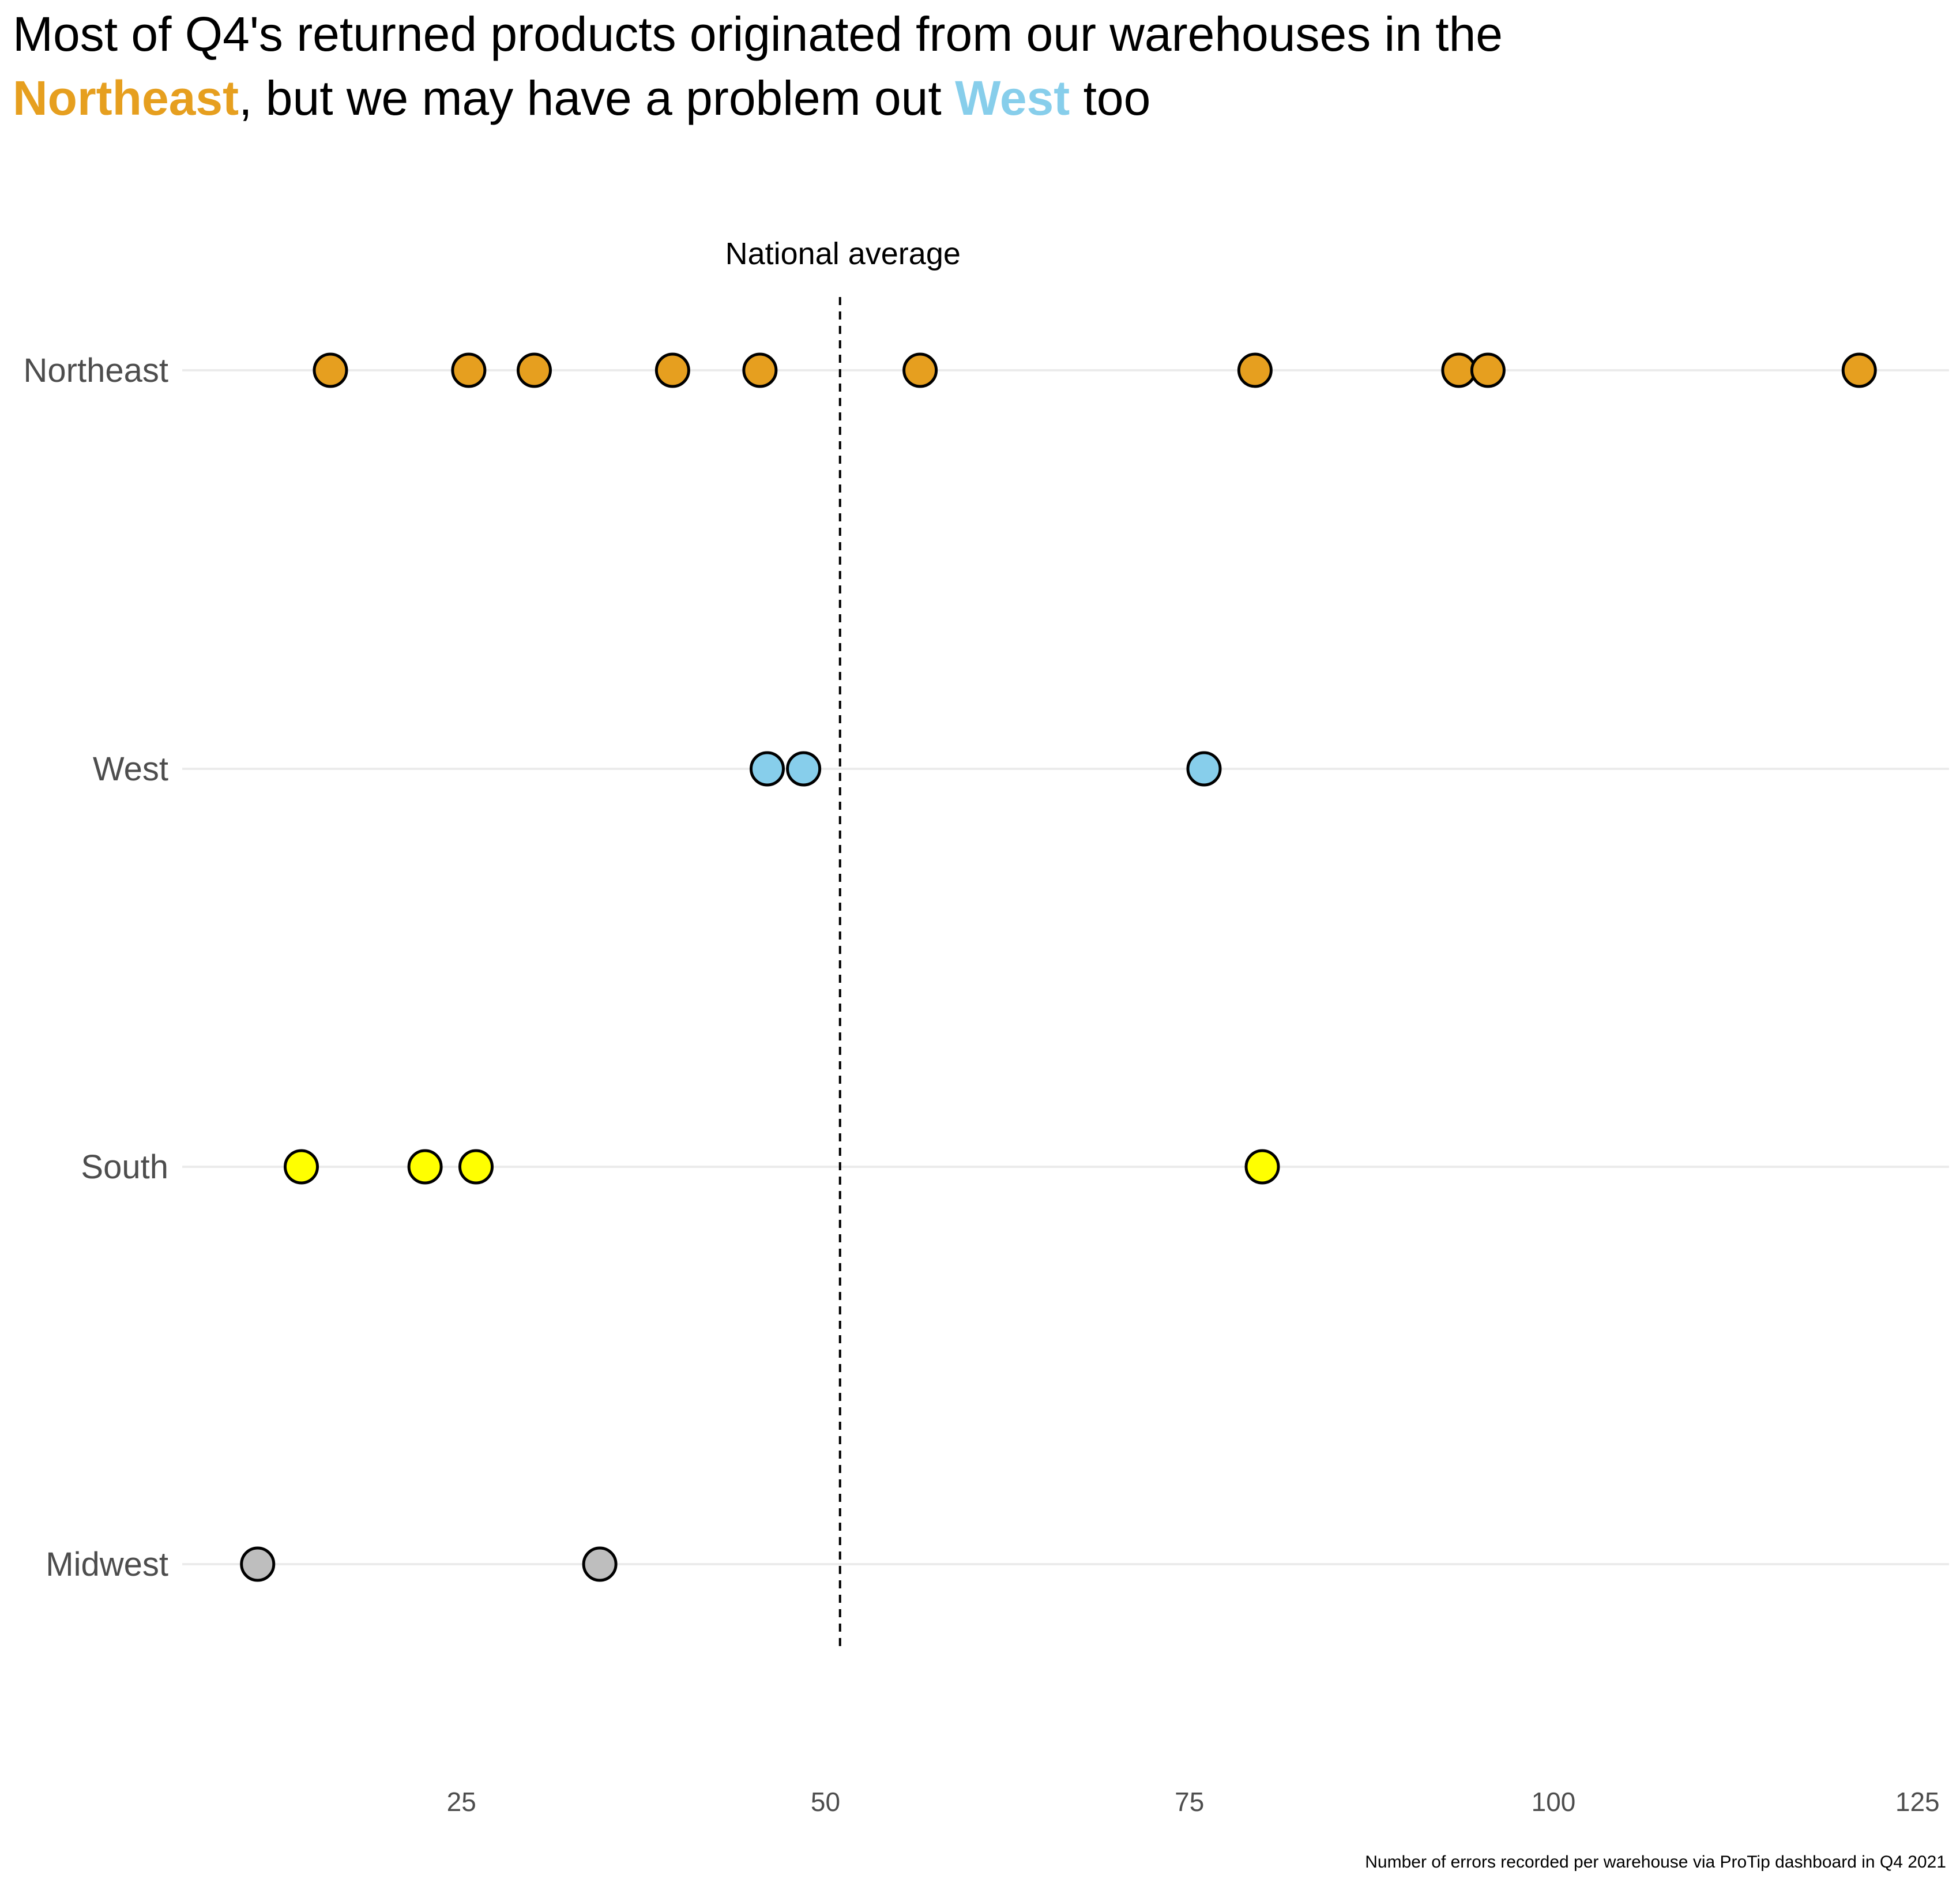 The image size is (1960, 1886). I want to click on x-tick-100: 100, so click(1554, 1802).